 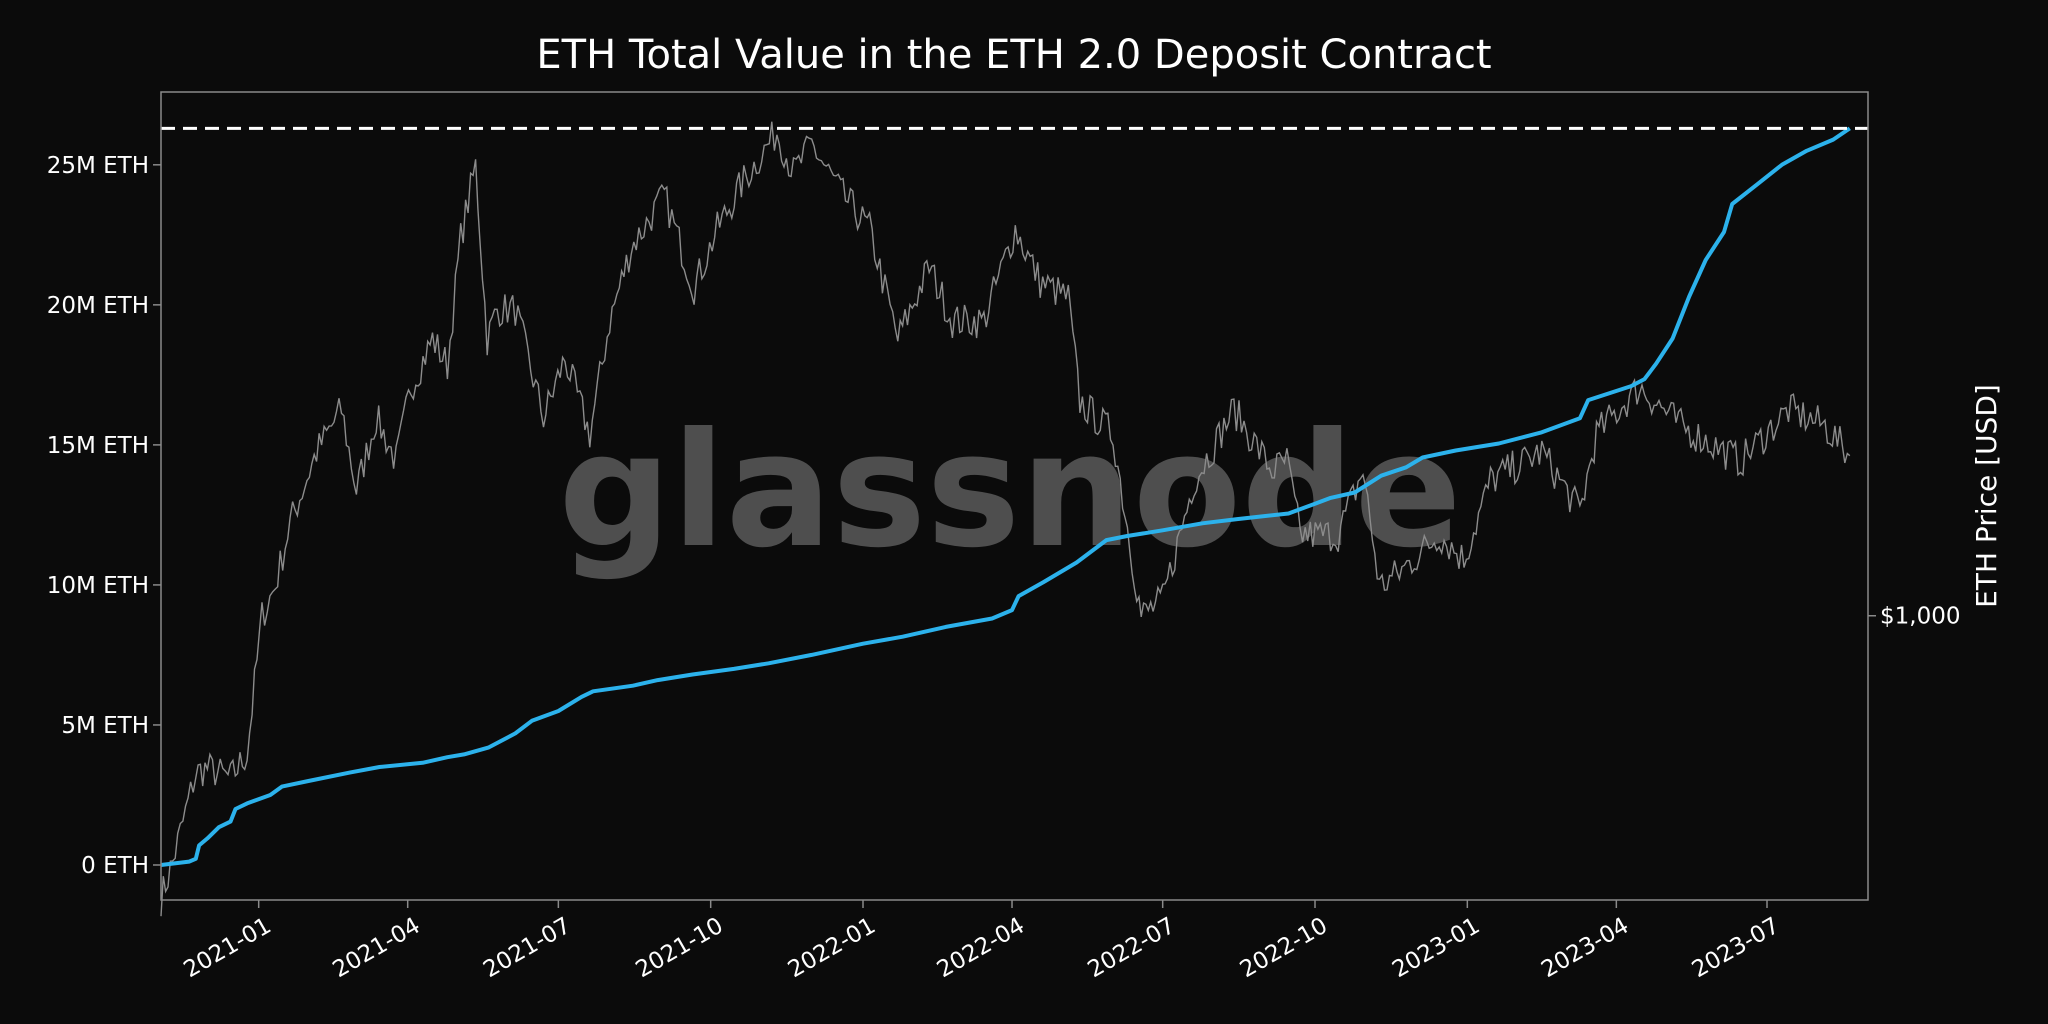 What do you see at coordinates (1009, 491) in the screenshot?
I see `glassnode-watermark: glassnode` at bounding box center [1009, 491].